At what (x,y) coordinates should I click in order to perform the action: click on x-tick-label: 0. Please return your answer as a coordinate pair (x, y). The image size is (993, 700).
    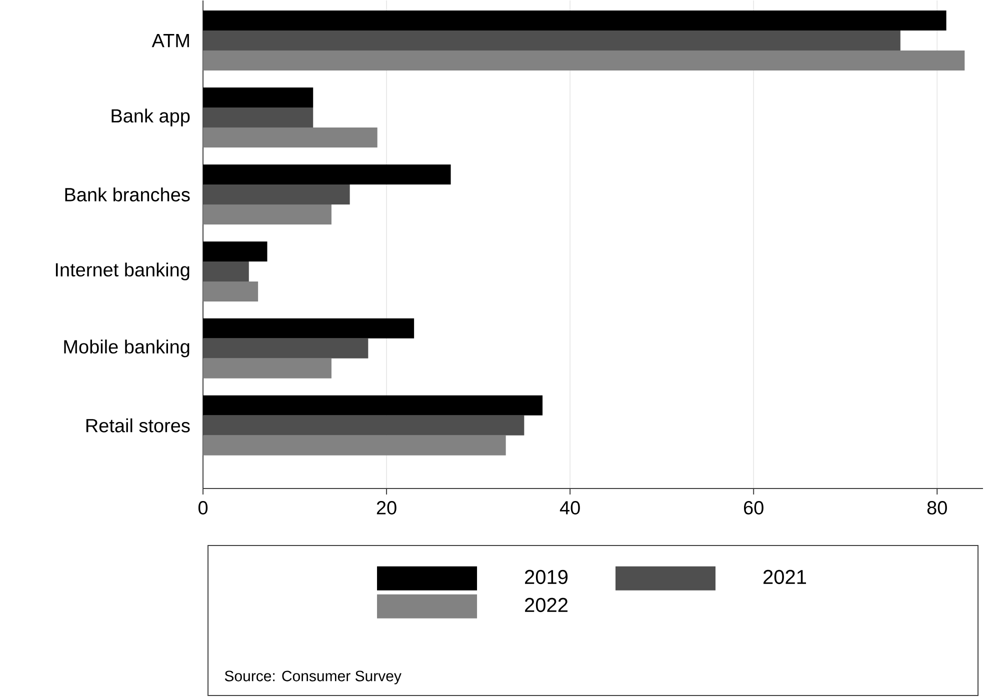
    Looking at the image, I should click on (203, 508).